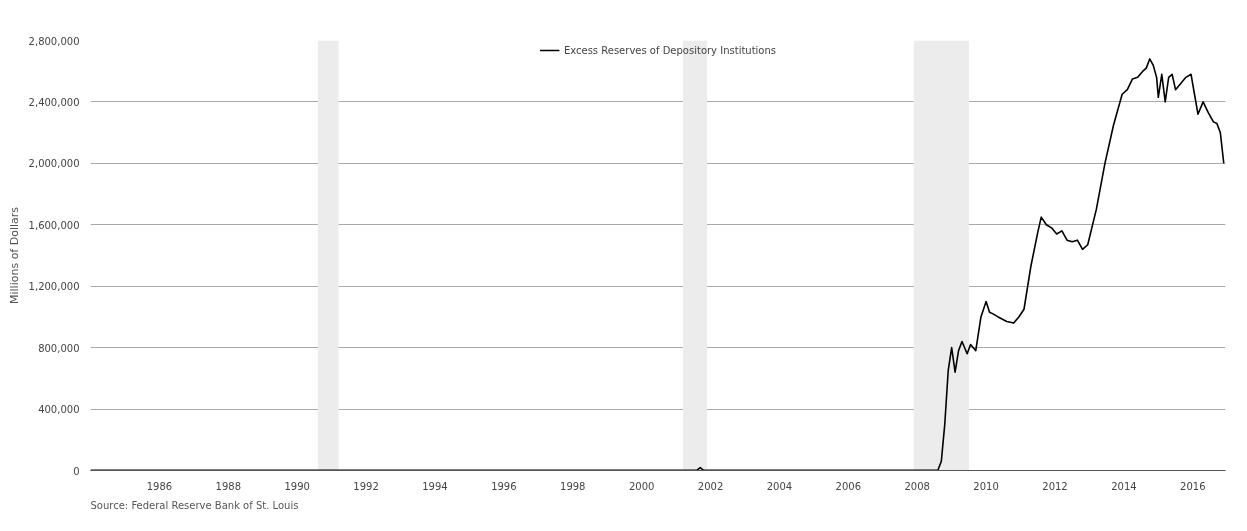 The width and height of the screenshot is (1247, 531). What do you see at coordinates (76, 471) in the screenshot?
I see `y-tick-label: 0` at bounding box center [76, 471].